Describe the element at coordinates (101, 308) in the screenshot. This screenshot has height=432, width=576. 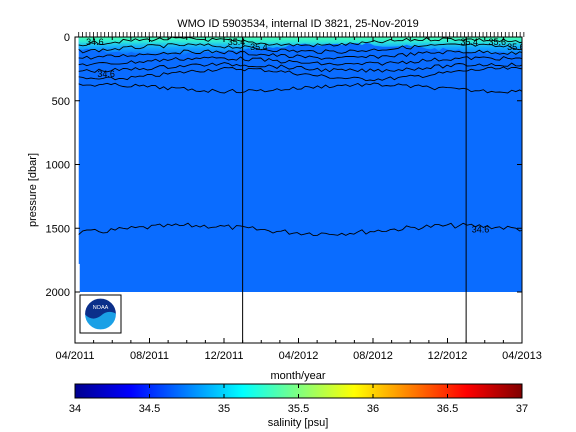
I see `noaa-logo-text: NOAA` at that location.